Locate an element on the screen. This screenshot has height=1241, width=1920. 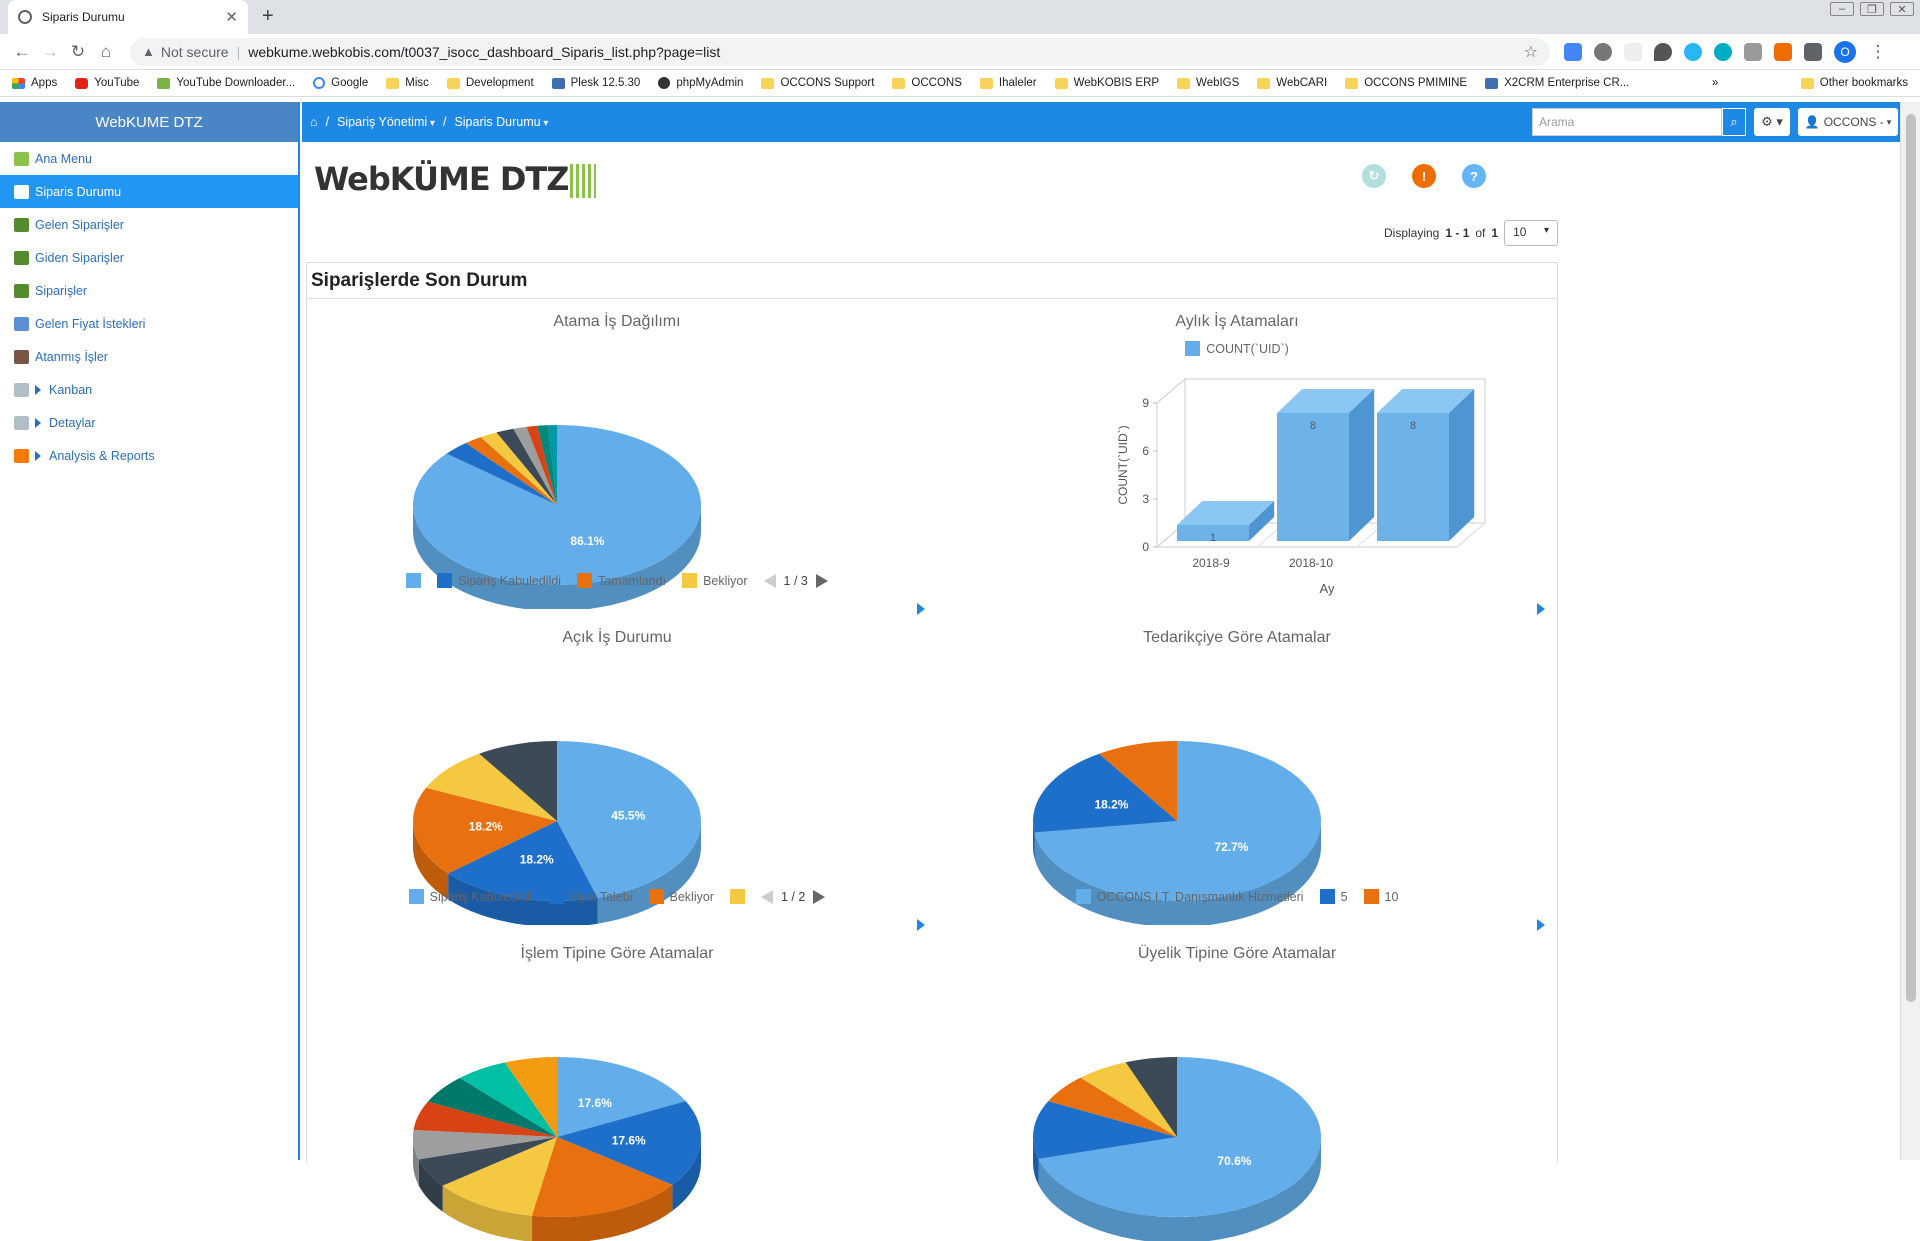
sidebar-item-sipari-ler: Siparişler is located at coordinates (149, 290).